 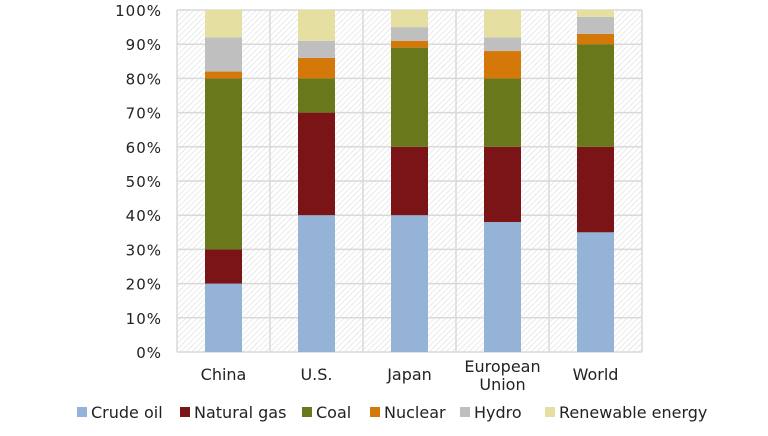 What do you see at coordinates (633, 412) in the screenshot?
I see `legend-label: Renewable energy` at bounding box center [633, 412].